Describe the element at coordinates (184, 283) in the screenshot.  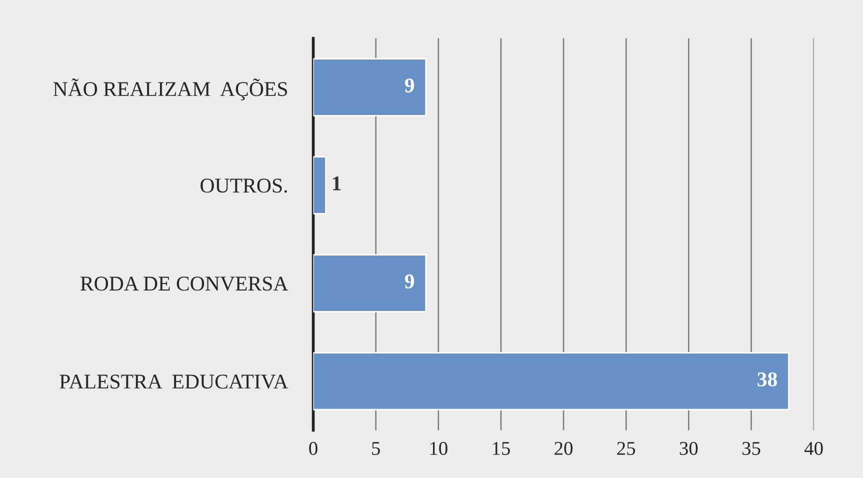
I see `y-tick-label: RODA DE CONVERSA` at that location.